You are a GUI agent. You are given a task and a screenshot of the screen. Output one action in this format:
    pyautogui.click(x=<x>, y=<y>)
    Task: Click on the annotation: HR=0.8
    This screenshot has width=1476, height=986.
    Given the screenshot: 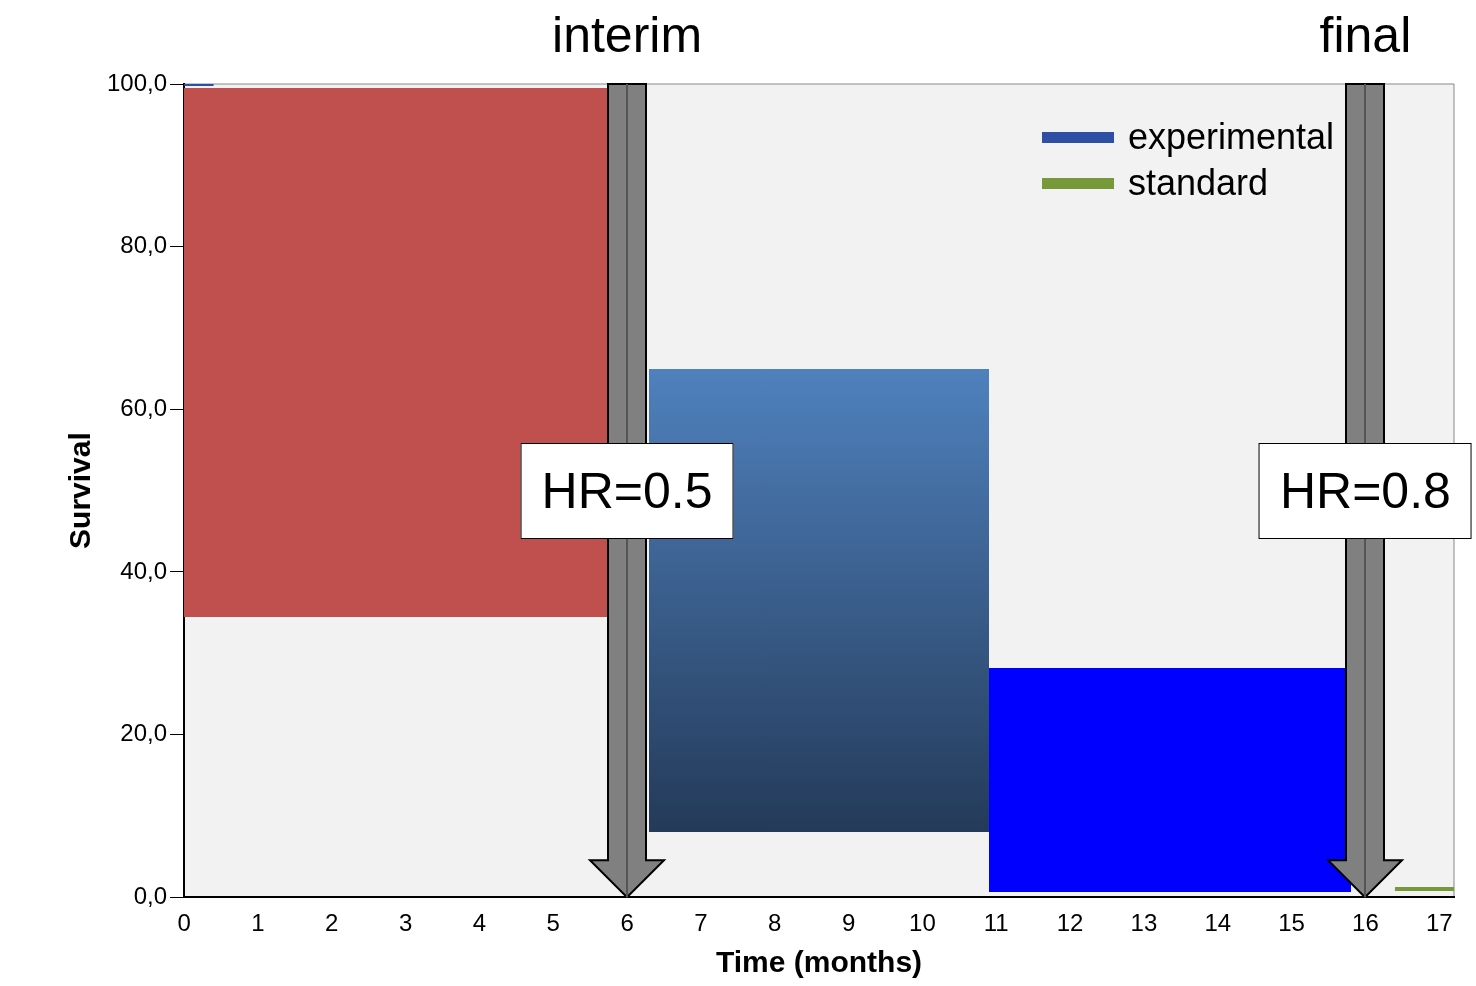 What is the action you would take?
    pyautogui.click(x=1365, y=490)
    